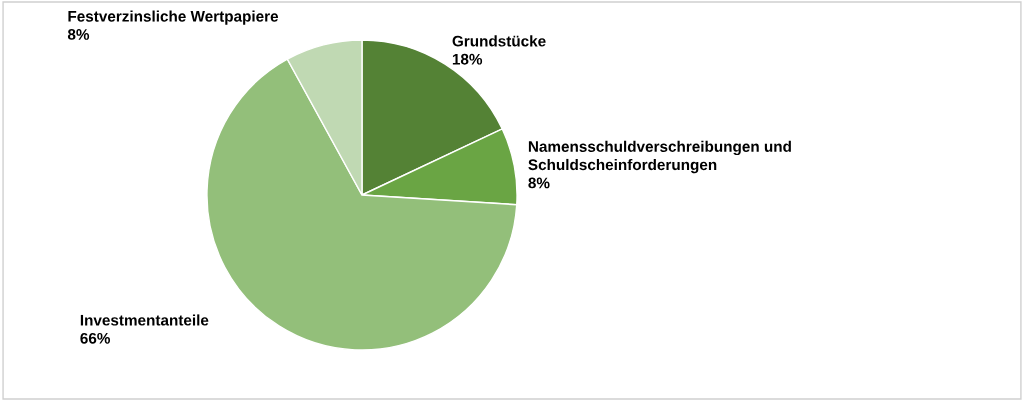  I want to click on slice-label: Namensschuldverschreibungen und Schuldscheinforderungen, so click(659, 157).